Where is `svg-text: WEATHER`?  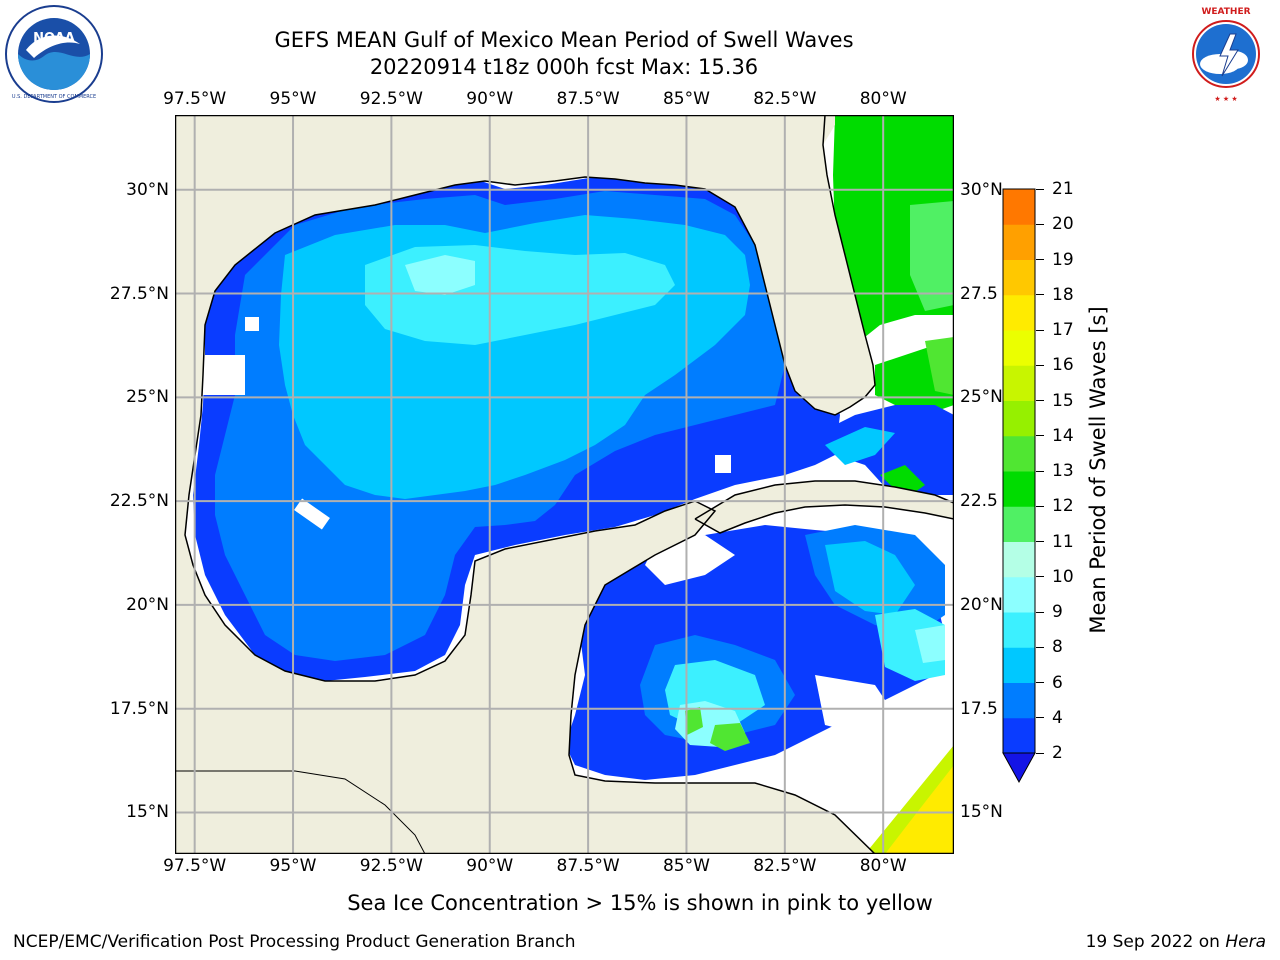
svg-text: WEATHER is located at coordinates (1225, 12).